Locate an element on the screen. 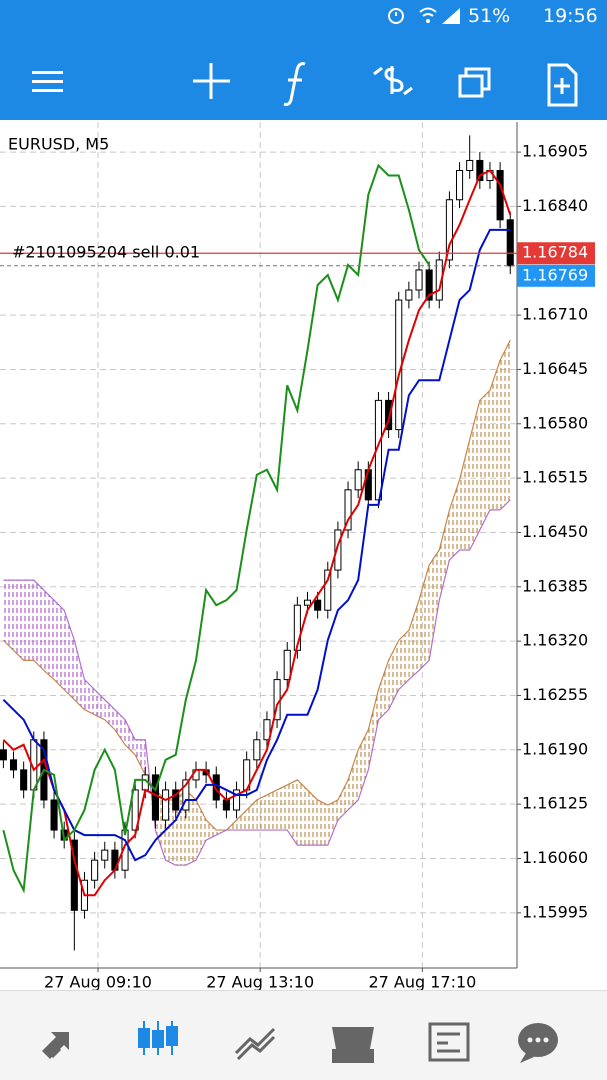  chart-title: EURUSD, M5 is located at coordinates (58, 144).